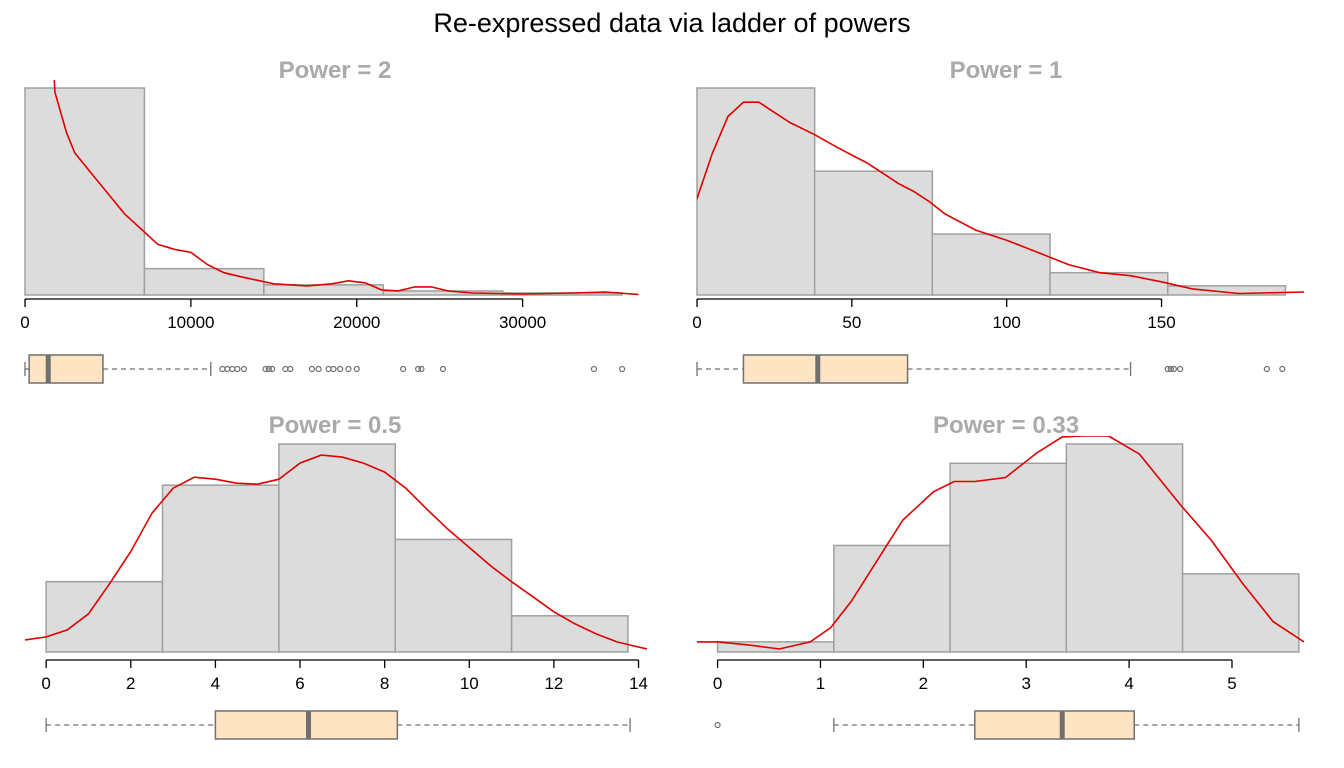 Image resolution: width=1344 pixels, height=768 pixels. I want to click on x-tick-label: 100, so click(1007, 322).